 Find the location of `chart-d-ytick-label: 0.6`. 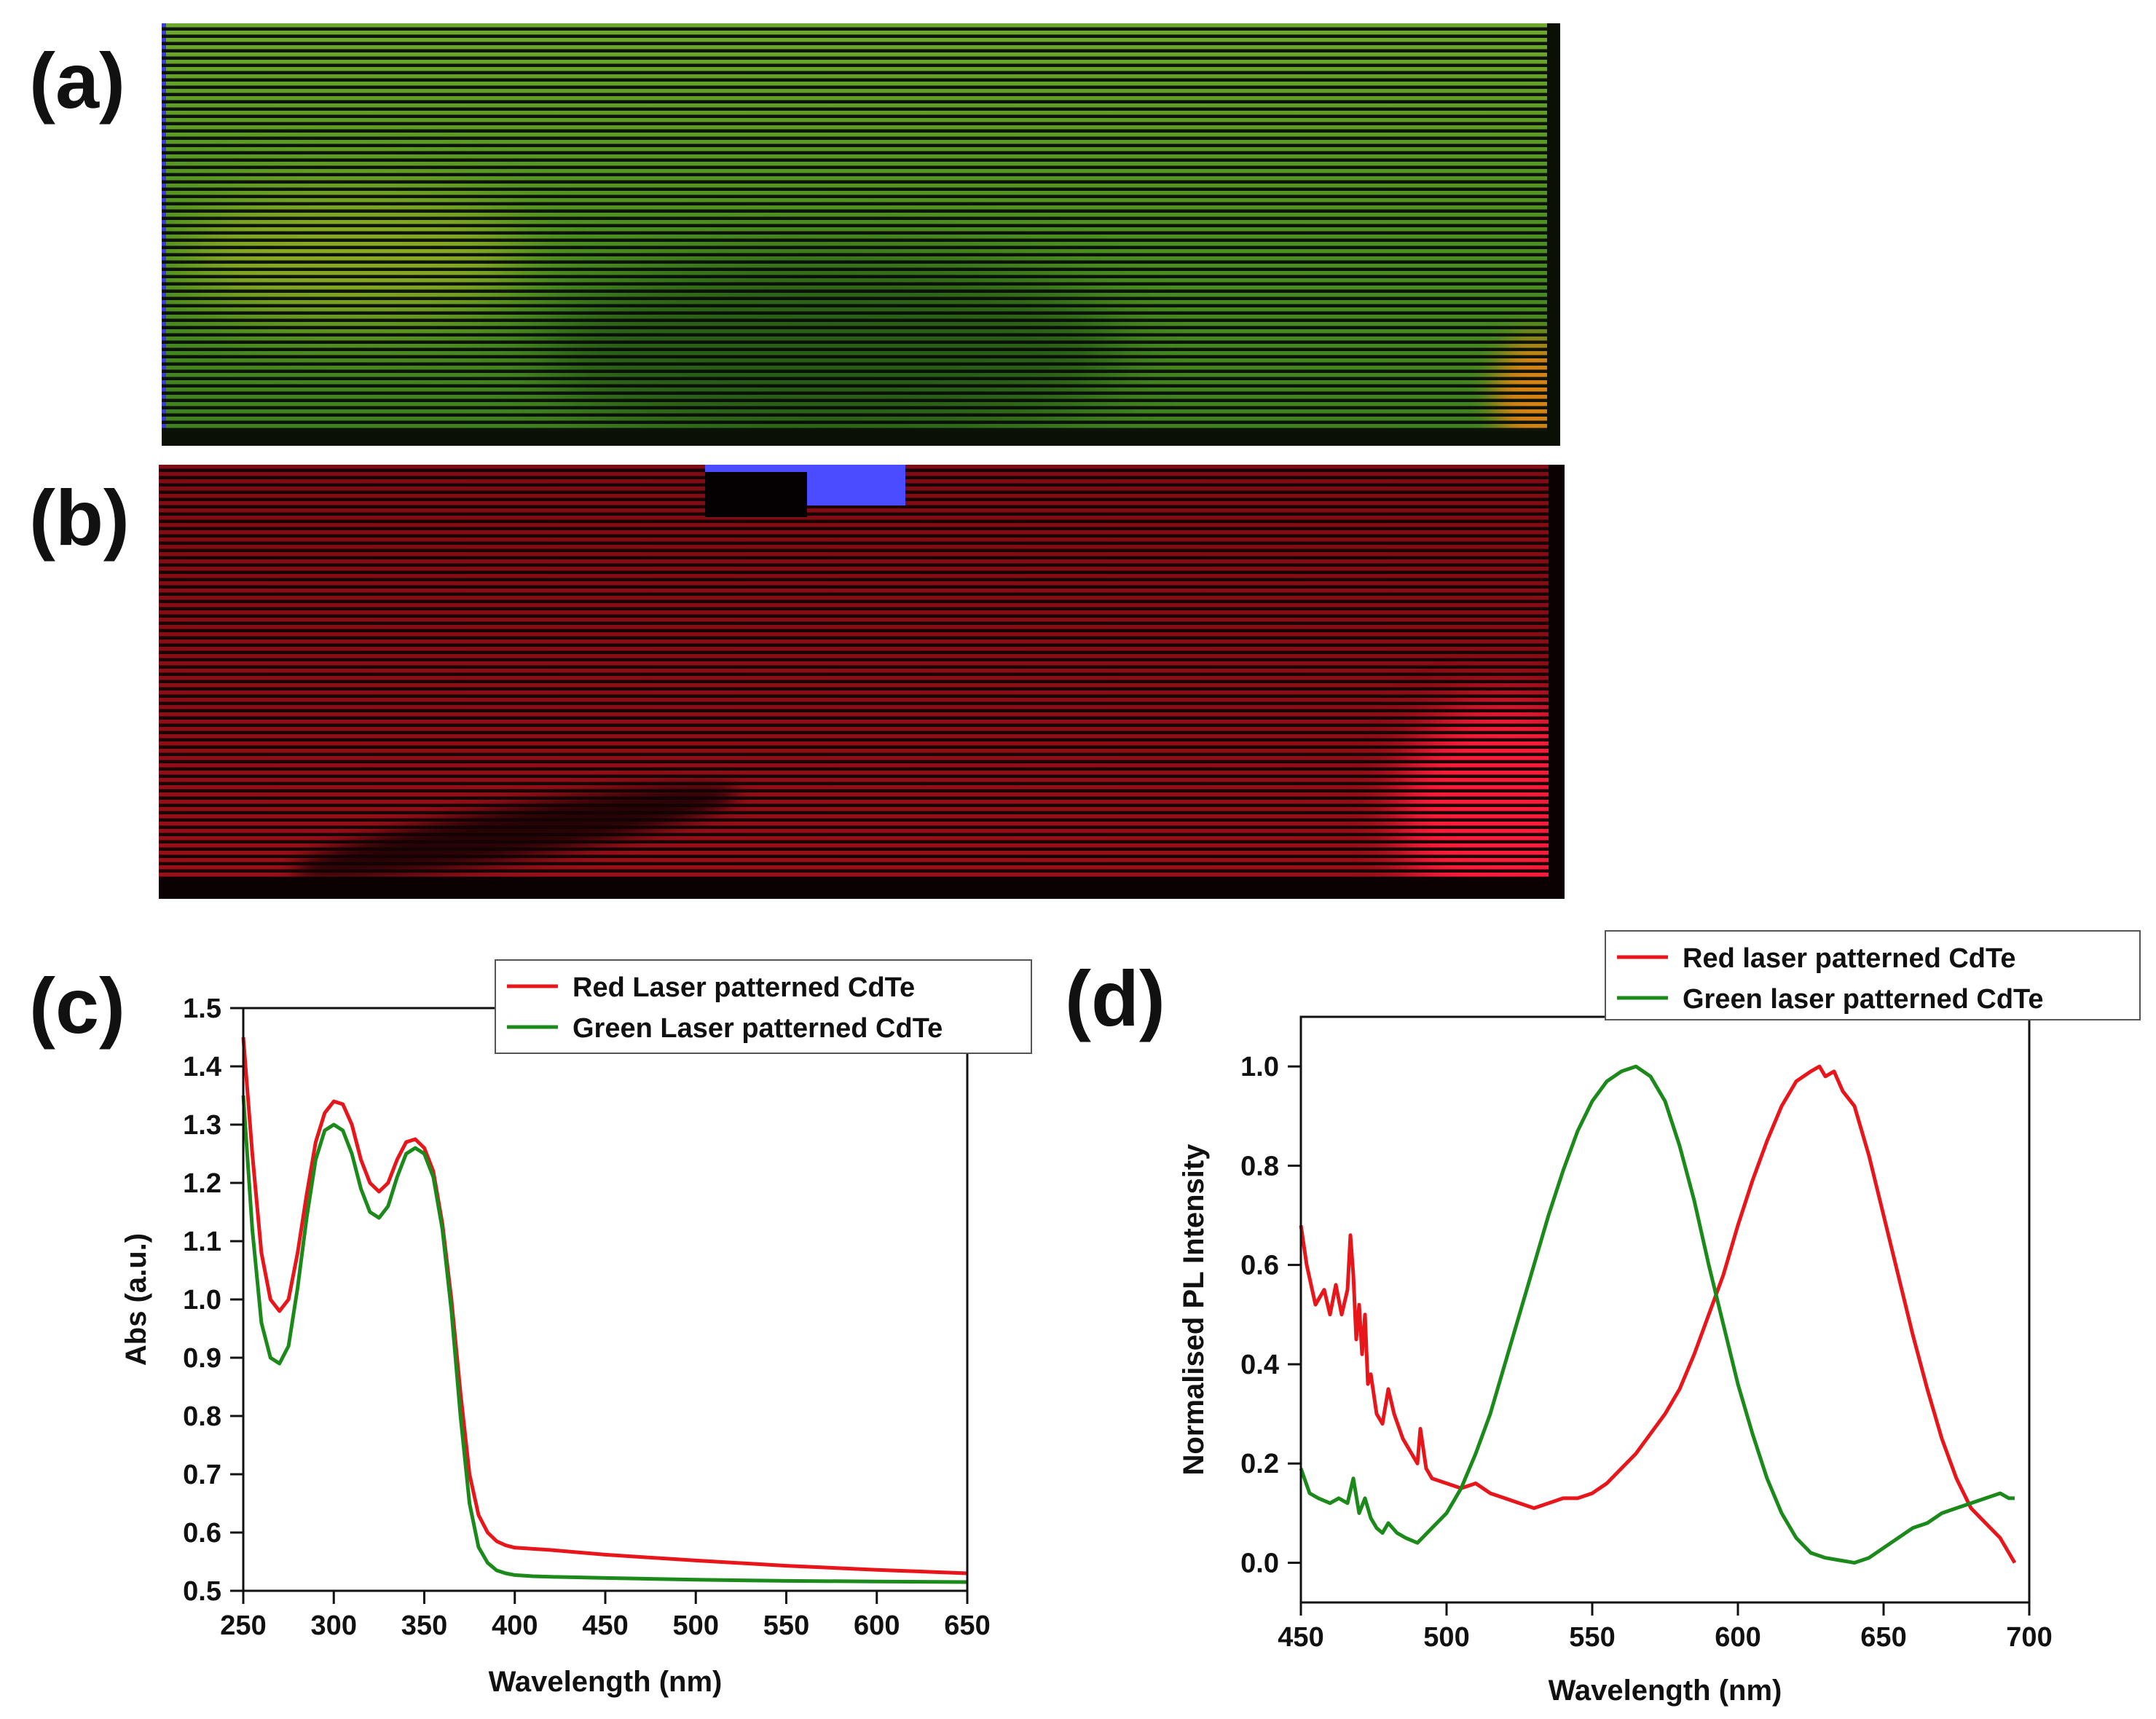

chart-d-ytick-label: 0.6 is located at coordinates (1259, 1266).